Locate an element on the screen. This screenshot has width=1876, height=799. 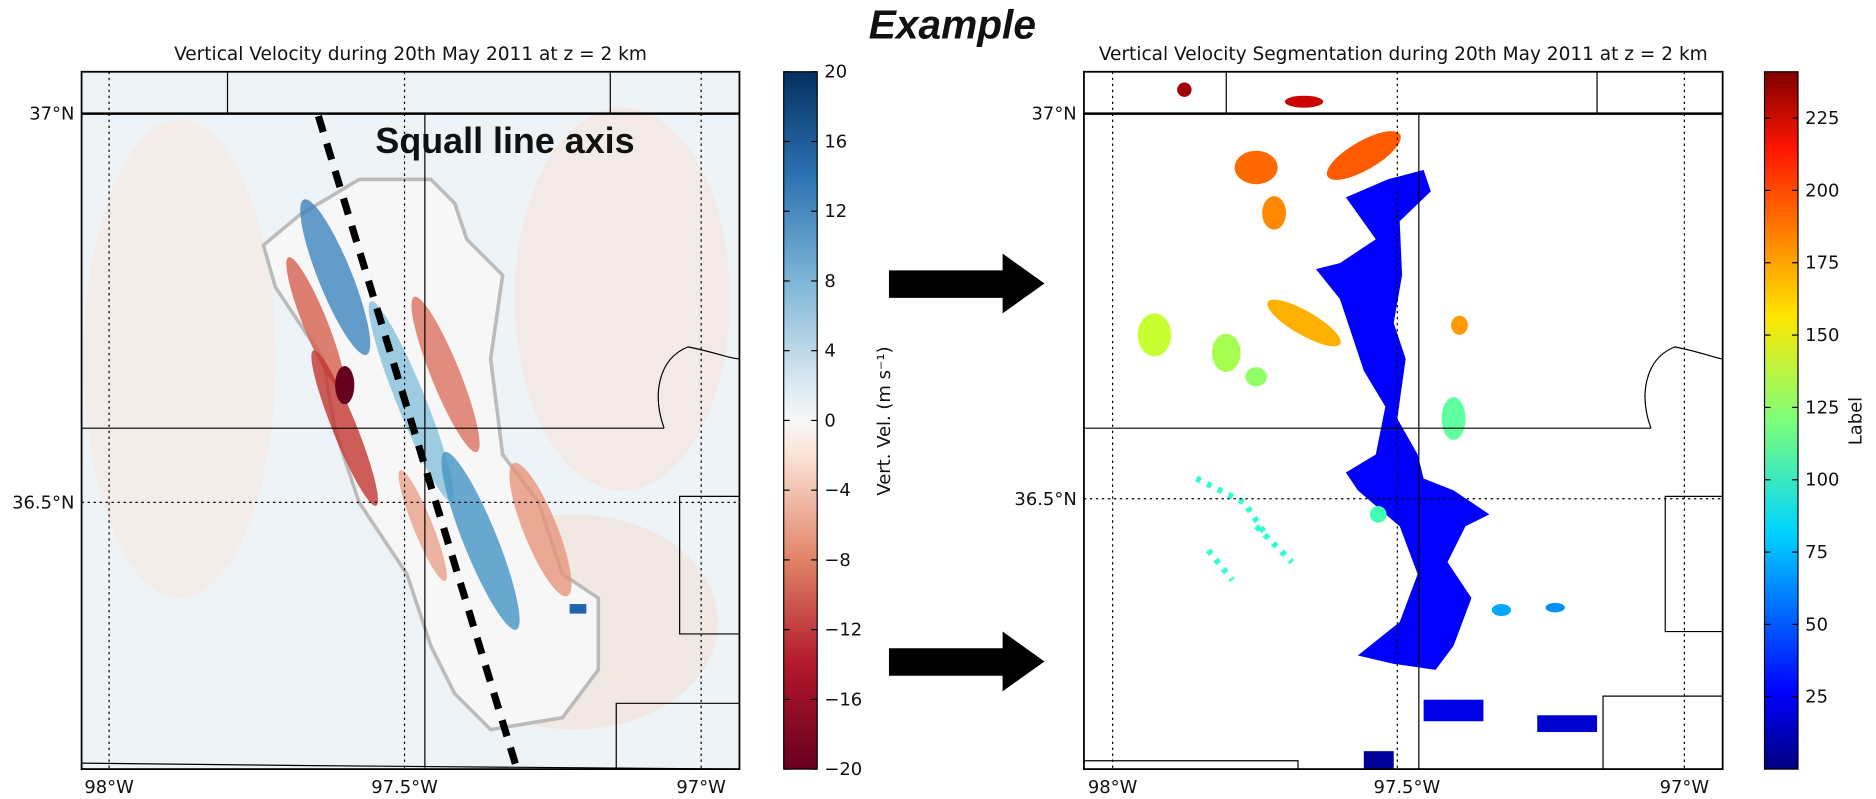
colorbar-label: Vert. Vel. (m s⁻¹) is located at coordinates (884, 420).